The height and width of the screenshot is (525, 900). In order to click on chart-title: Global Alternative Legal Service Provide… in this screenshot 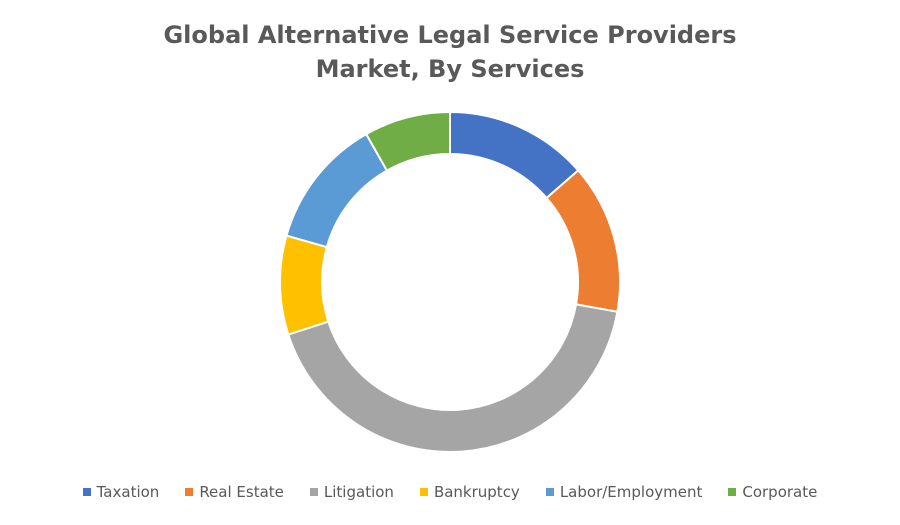, I will do `click(450, 52)`.